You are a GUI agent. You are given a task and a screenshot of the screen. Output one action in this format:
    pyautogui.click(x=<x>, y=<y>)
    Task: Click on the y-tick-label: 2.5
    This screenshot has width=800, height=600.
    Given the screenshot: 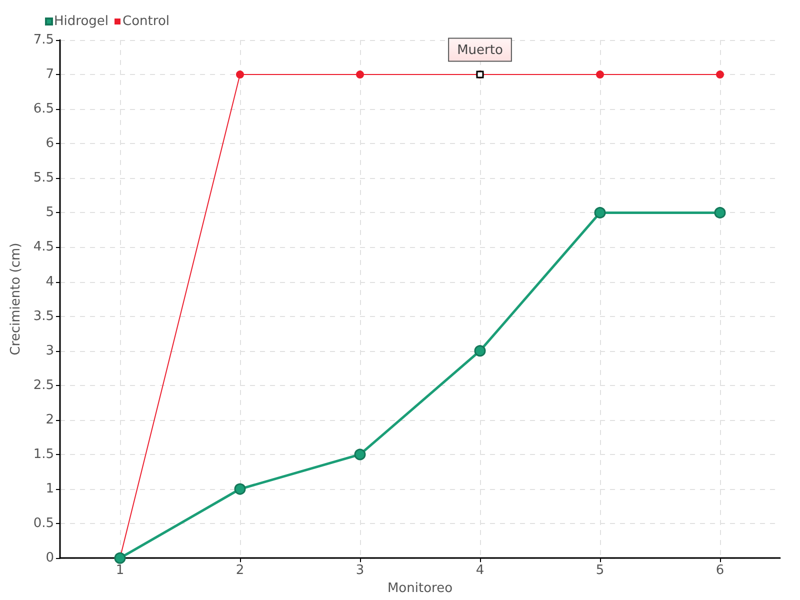 What is the action you would take?
    pyautogui.click(x=43, y=385)
    